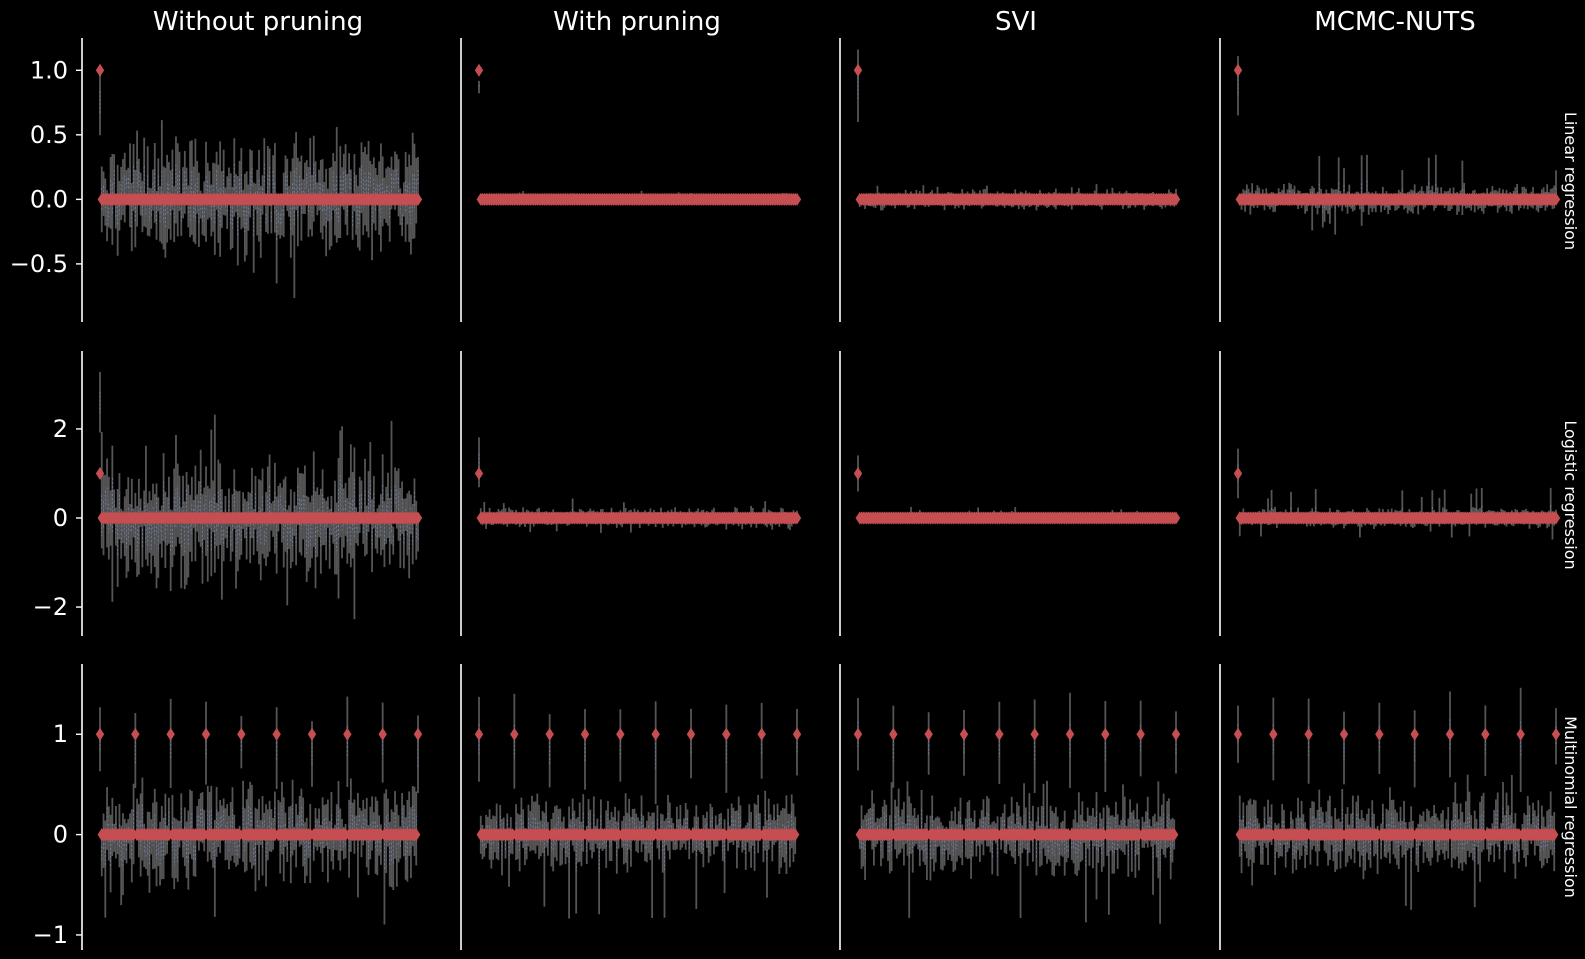  Describe the element at coordinates (1016, 22) in the screenshot. I see `column-title-svi: SVI` at that location.